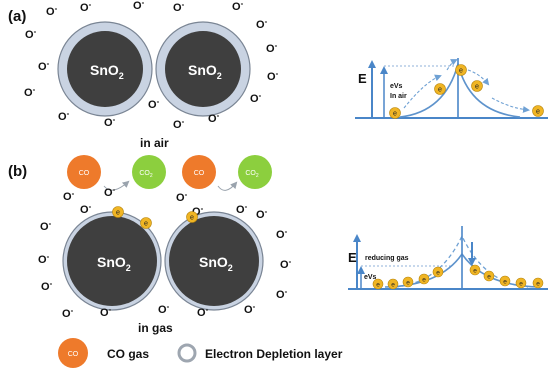 Image resolution: width=553 pixels, height=370 pixels. Describe the element at coordinates (387, 258) in the screenshot. I see `reducing-gas-label: reducing gas` at that location.